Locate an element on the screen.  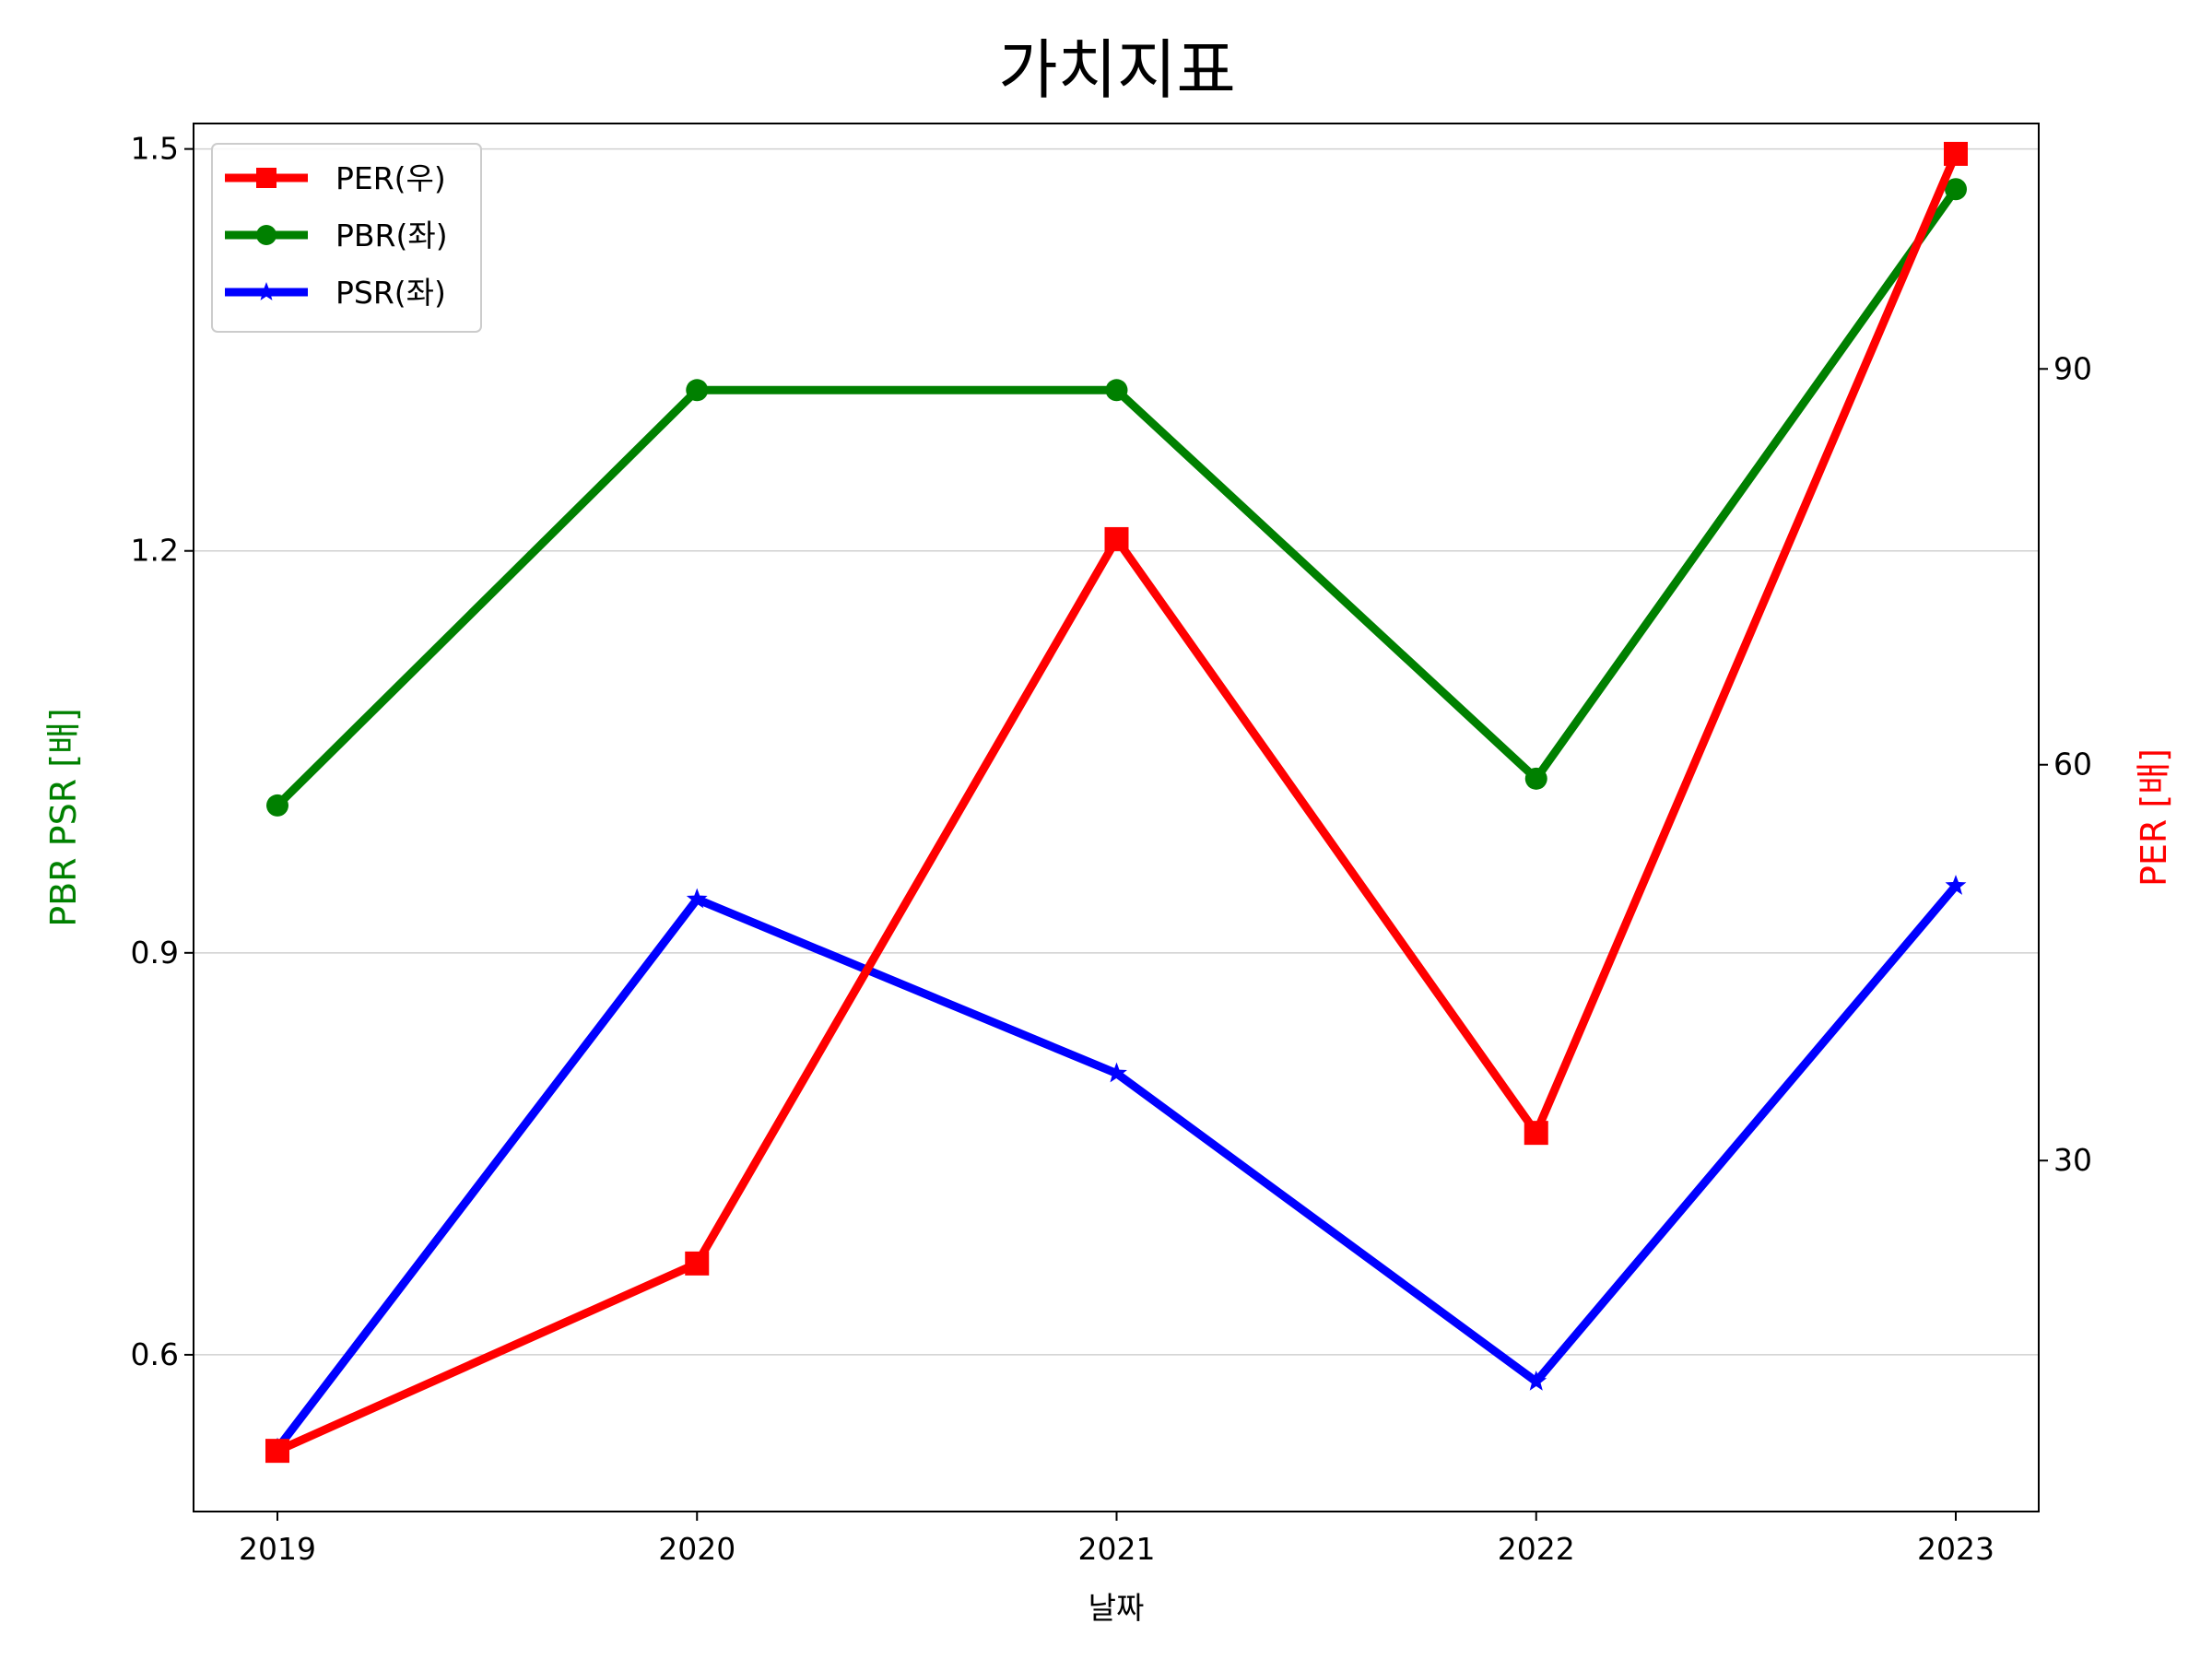
data-point-pbr-2023 is located at coordinates (1956, 189).